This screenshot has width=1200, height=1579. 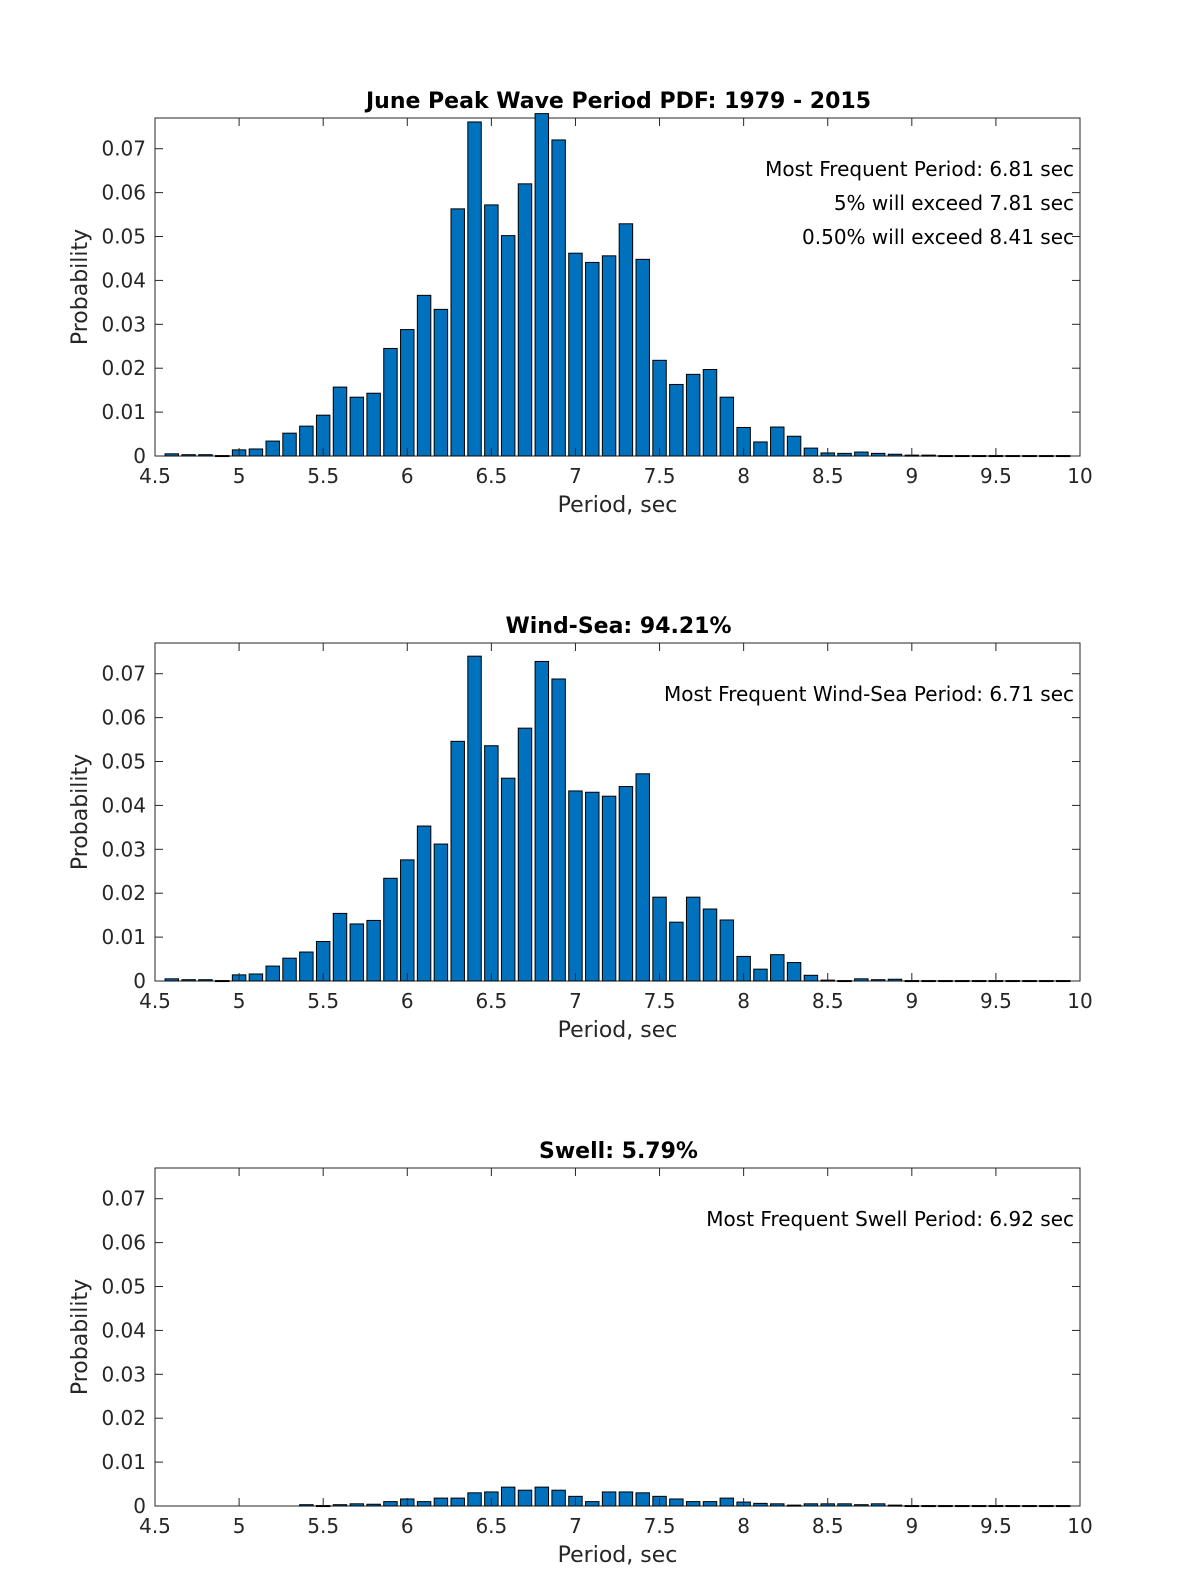 I want to click on y-axis-label: Probability, so click(x=80, y=287).